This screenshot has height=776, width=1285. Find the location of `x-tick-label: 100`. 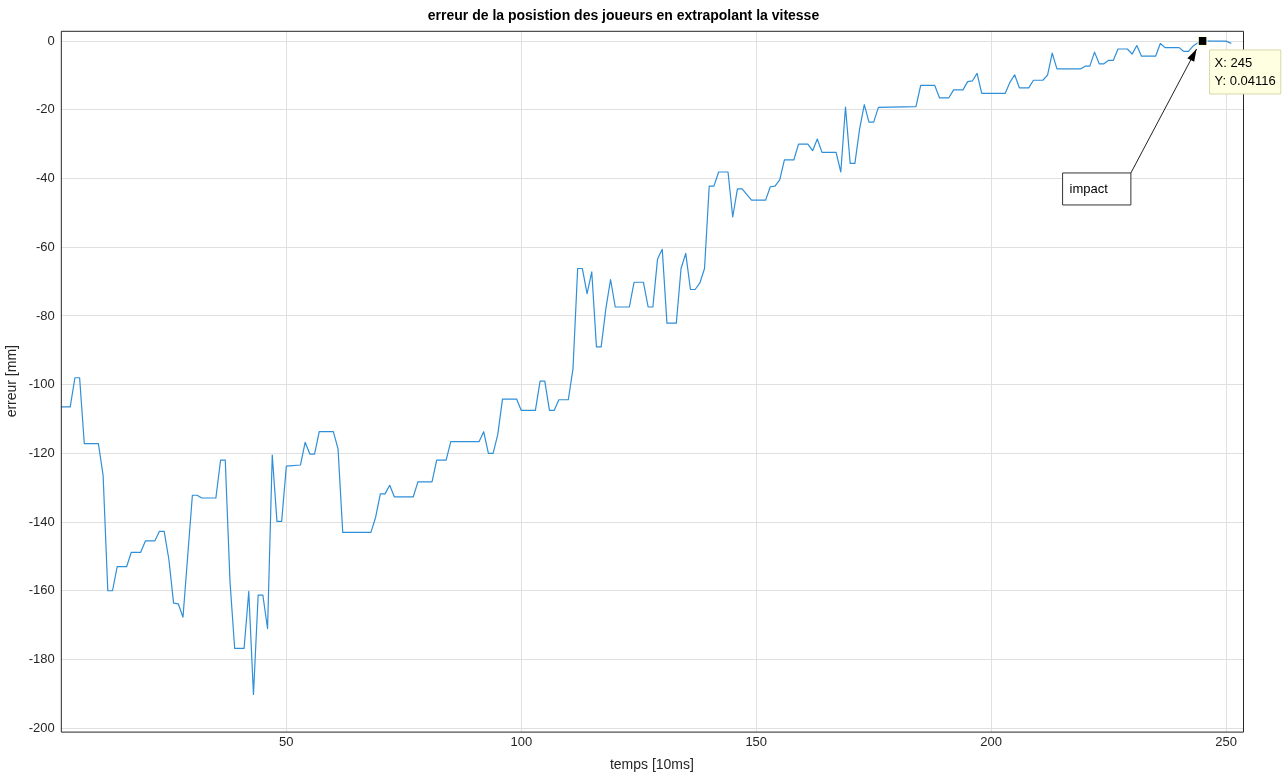

x-tick-label: 100 is located at coordinates (521, 741).